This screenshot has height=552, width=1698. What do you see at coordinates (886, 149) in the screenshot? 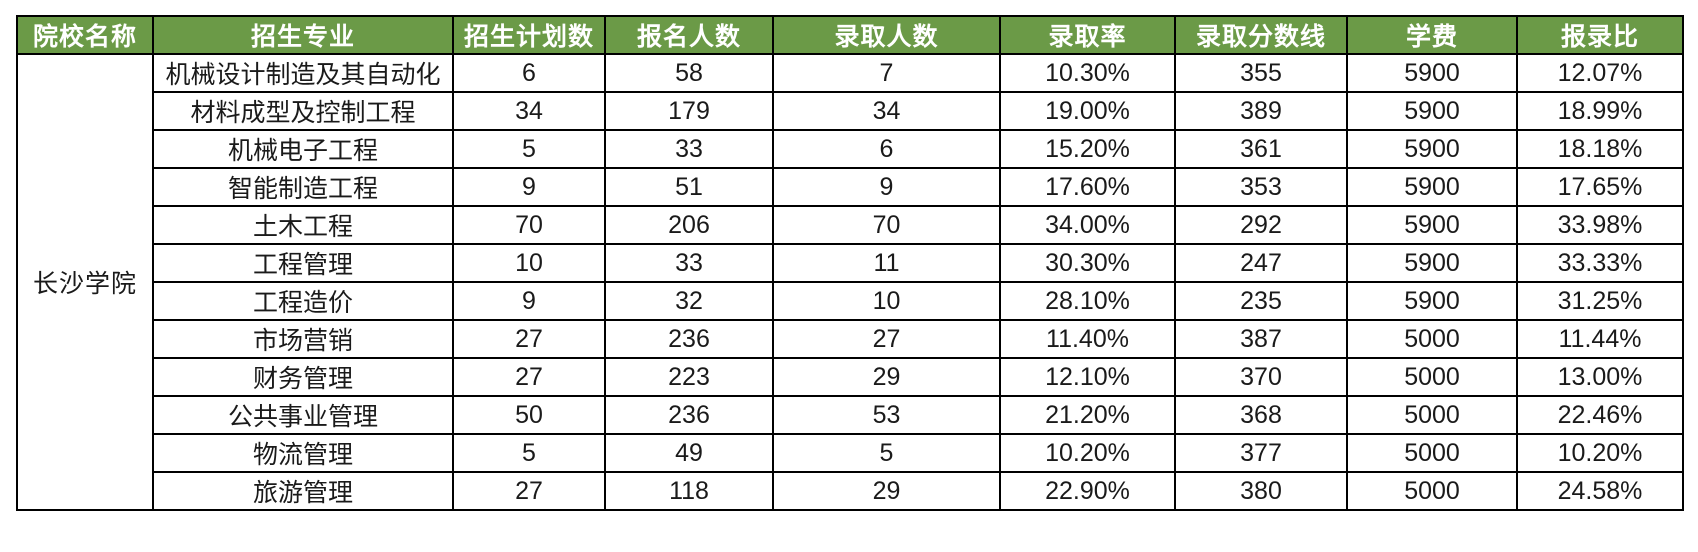
I see `admitted-count-cell: 6` at bounding box center [886, 149].